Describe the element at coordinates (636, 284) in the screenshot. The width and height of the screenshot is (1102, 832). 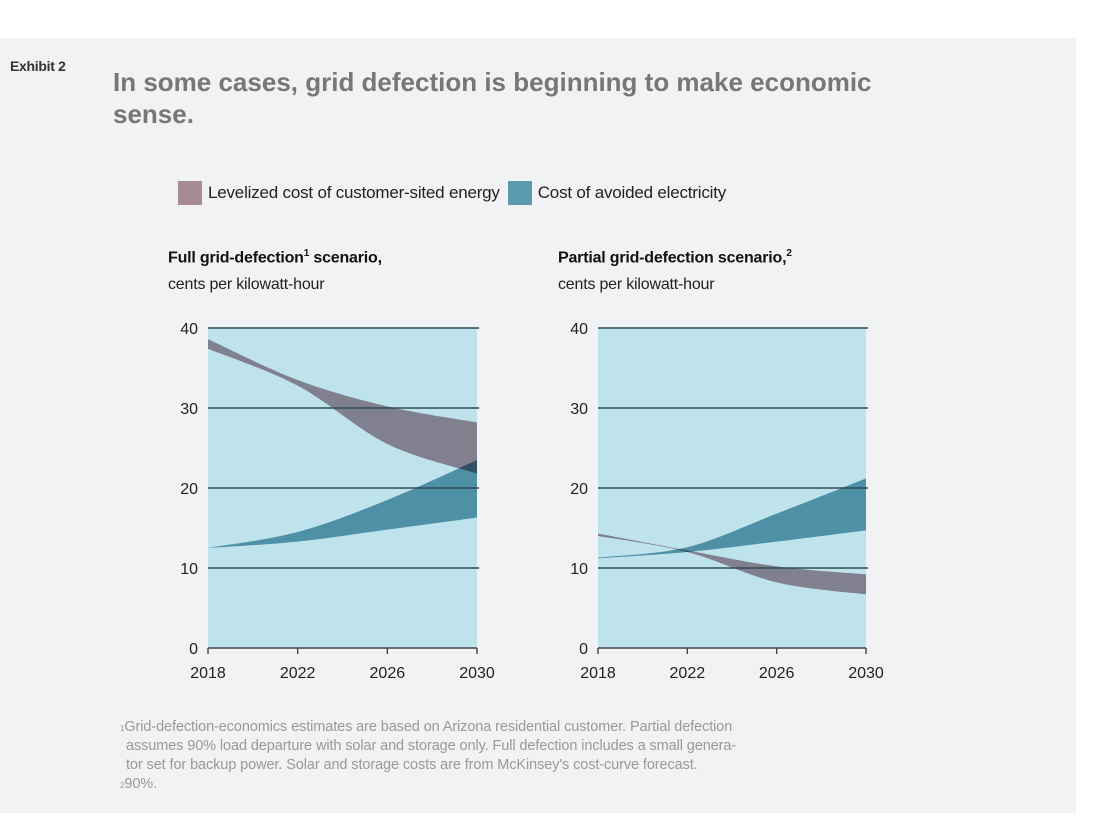
I see `chart-2-subtitle: cents per kilowatt-hour` at that location.